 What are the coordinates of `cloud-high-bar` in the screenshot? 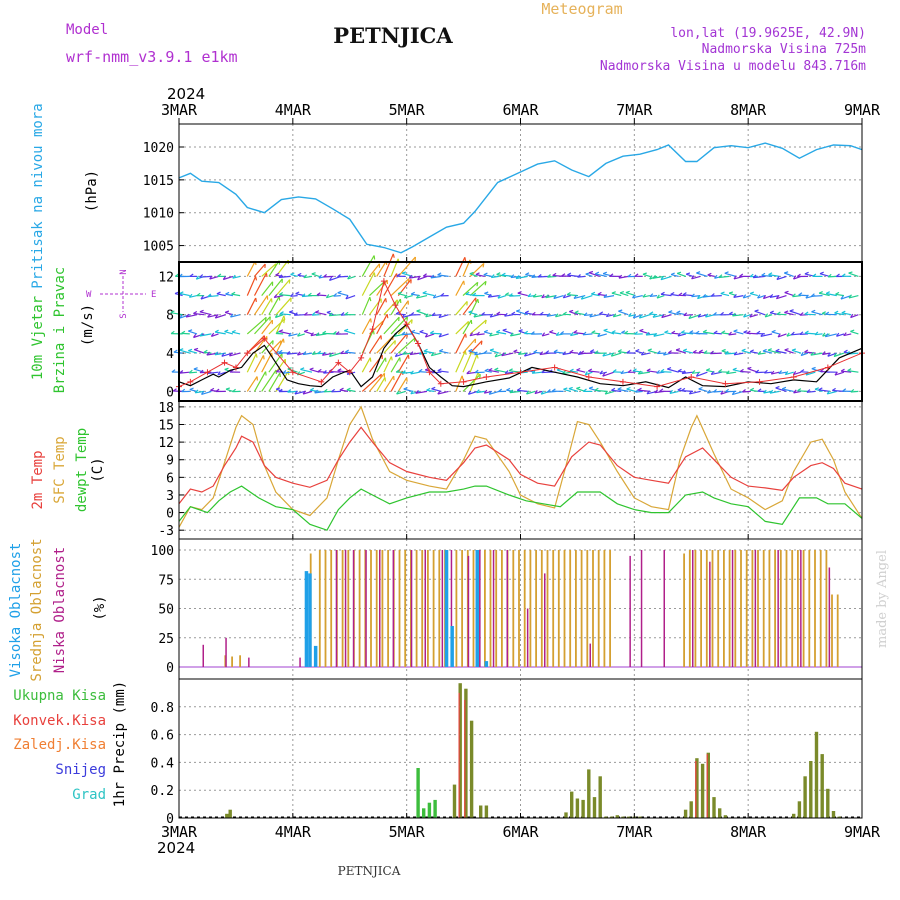 It's located at (477, 608).